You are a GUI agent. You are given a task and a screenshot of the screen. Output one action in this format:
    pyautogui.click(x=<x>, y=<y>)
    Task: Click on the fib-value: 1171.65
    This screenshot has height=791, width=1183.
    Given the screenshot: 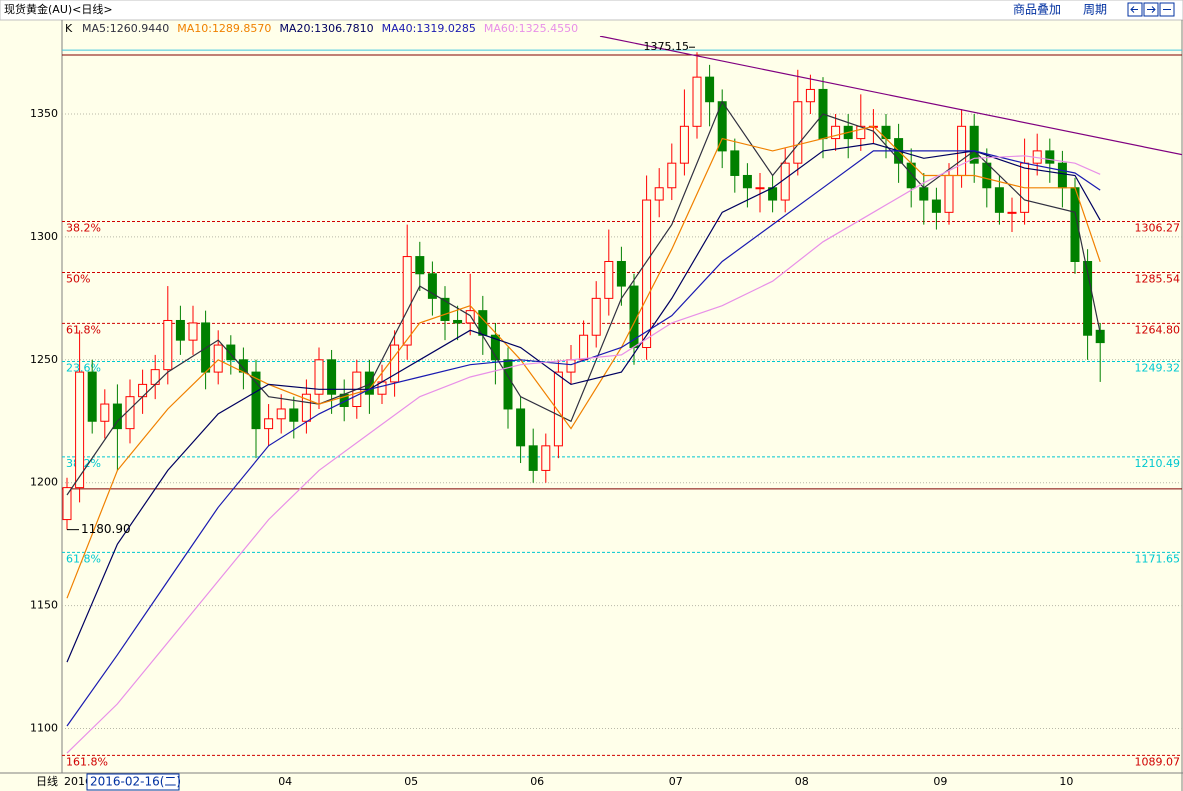 What is the action you would take?
    pyautogui.click(x=1158, y=558)
    